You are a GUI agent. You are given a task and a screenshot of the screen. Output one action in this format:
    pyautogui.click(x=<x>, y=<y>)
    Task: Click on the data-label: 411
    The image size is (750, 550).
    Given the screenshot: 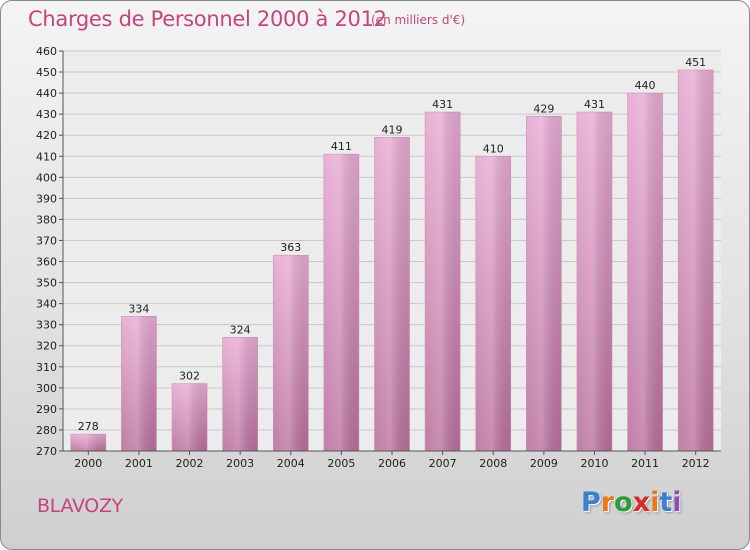 What is the action you would take?
    pyautogui.click(x=341, y=146)
    